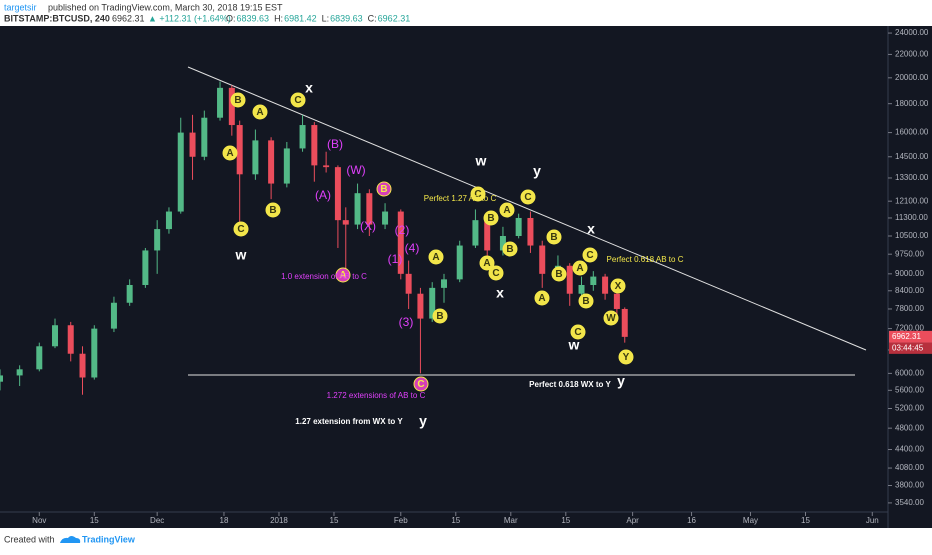 The image size is (932, 555). What do you see at coordinates (910, 348) in the screenshot?
I see `countdown-bg` at bounding box center [910, 348].